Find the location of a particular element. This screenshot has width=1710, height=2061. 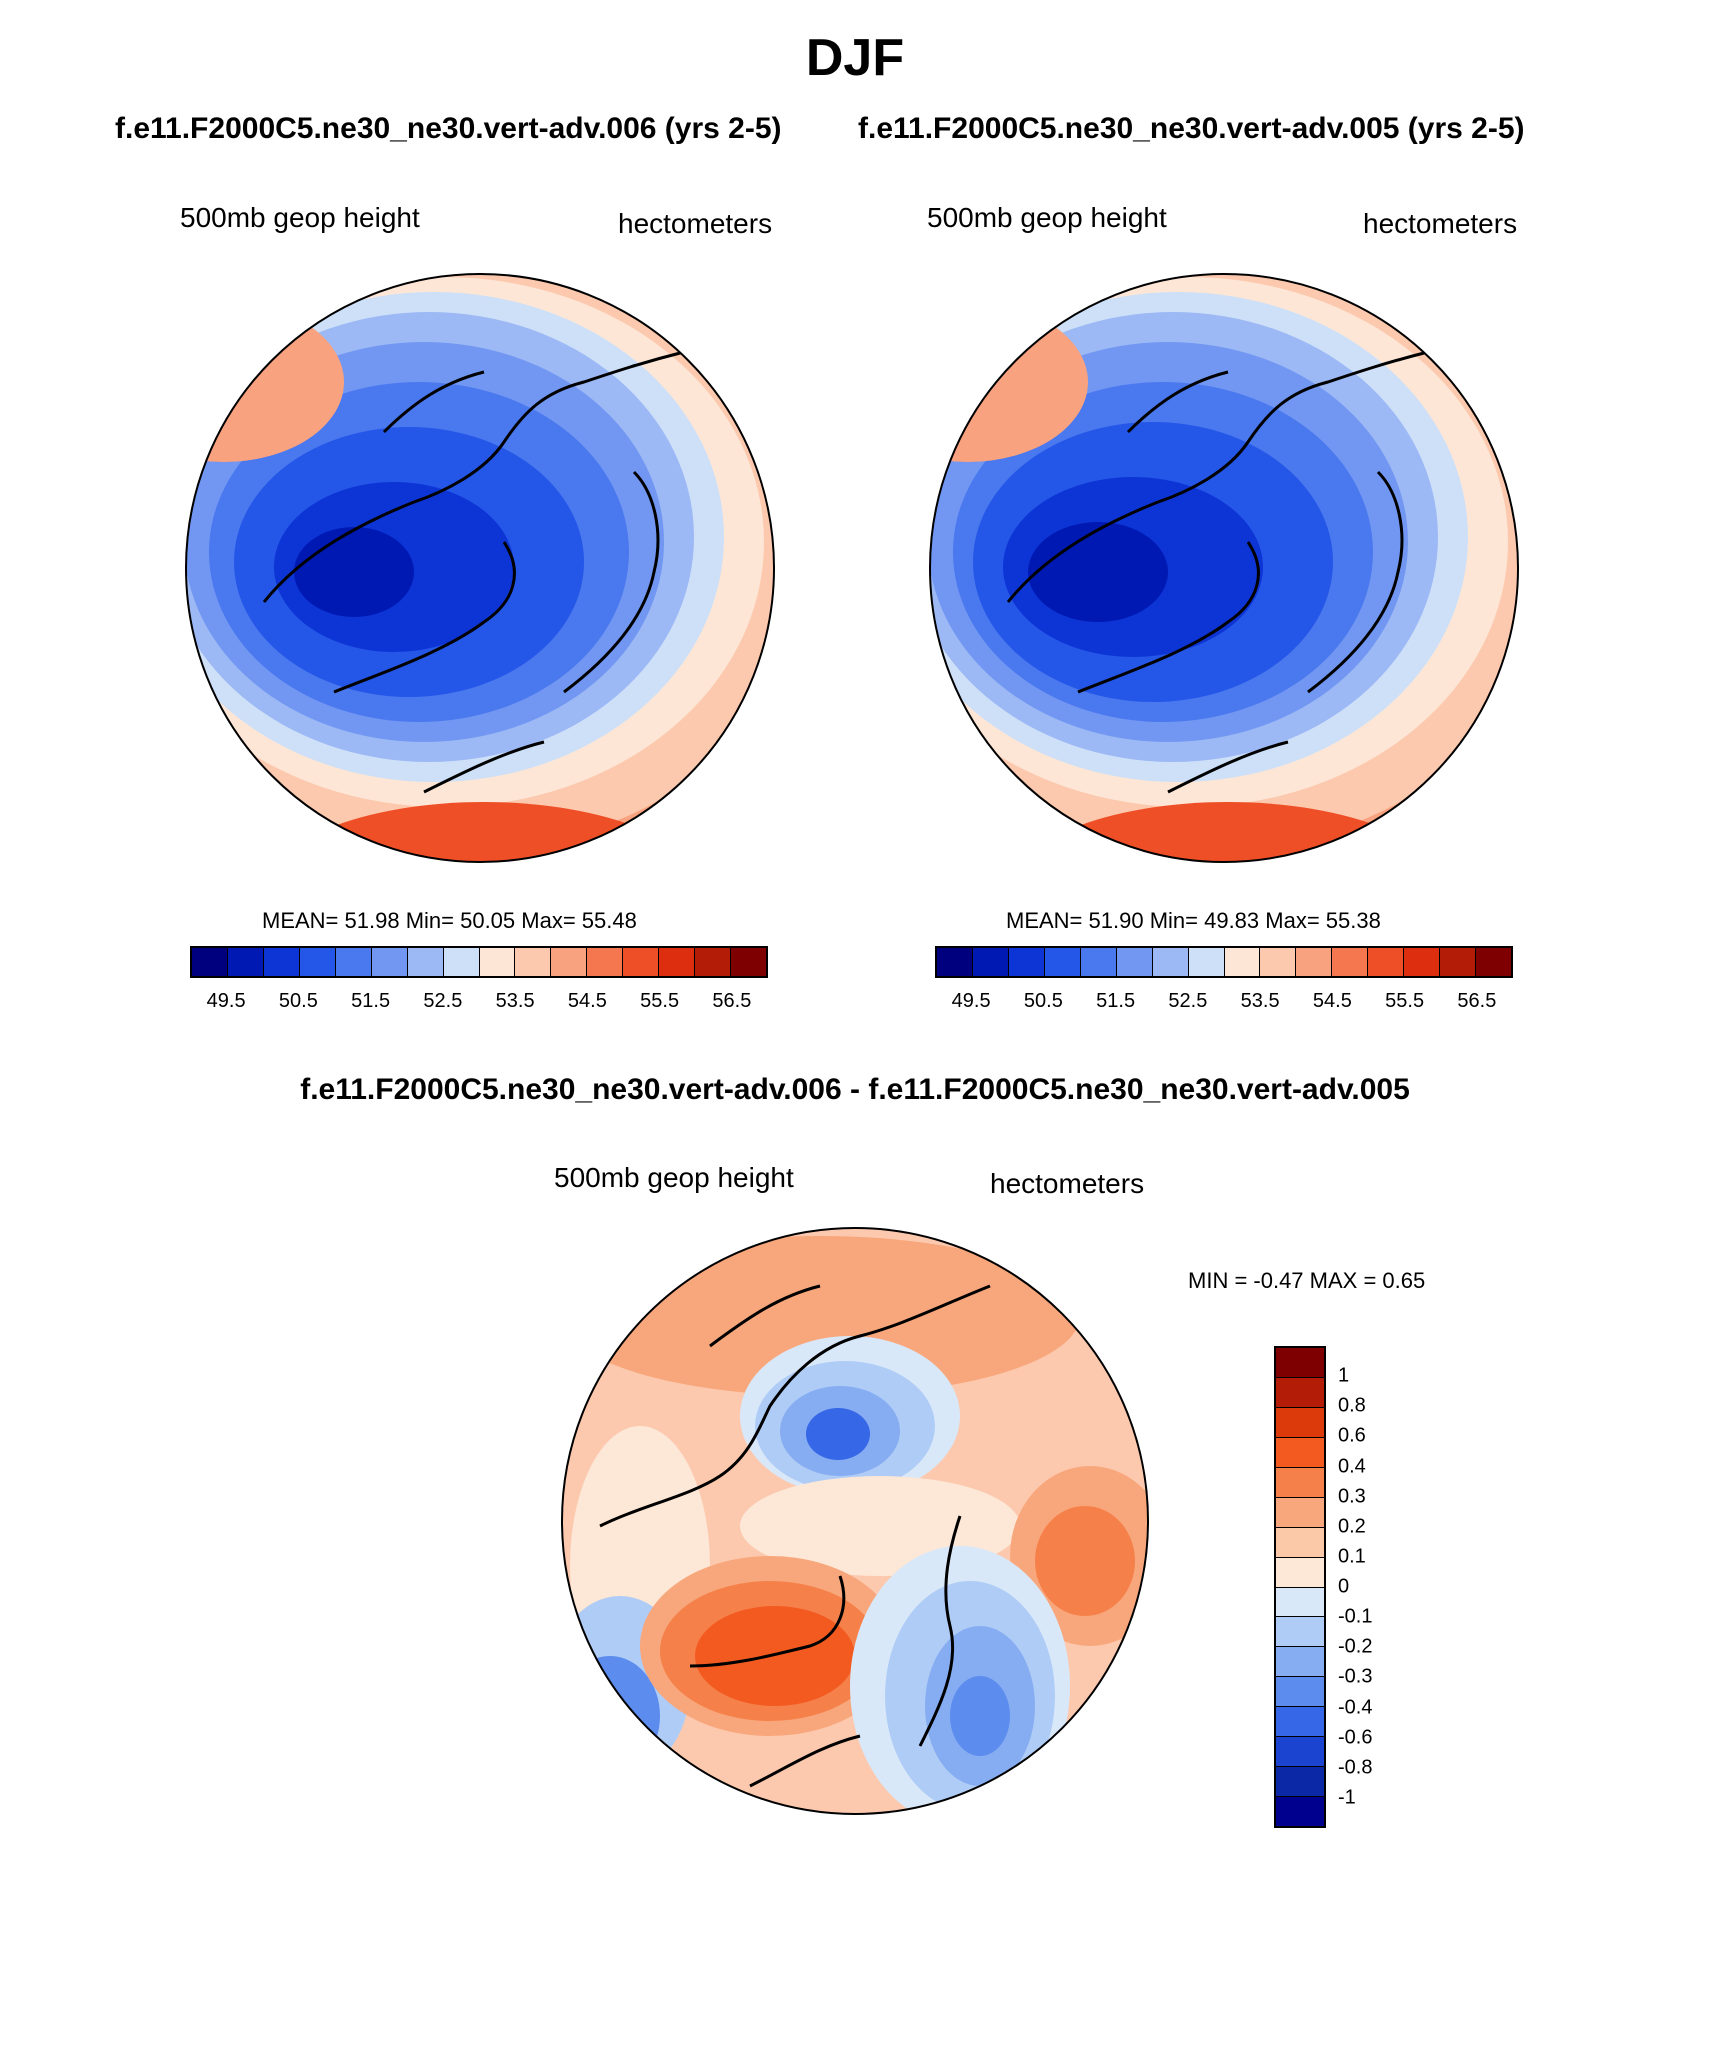

left-polar-map is located at coordinates (480, 568).